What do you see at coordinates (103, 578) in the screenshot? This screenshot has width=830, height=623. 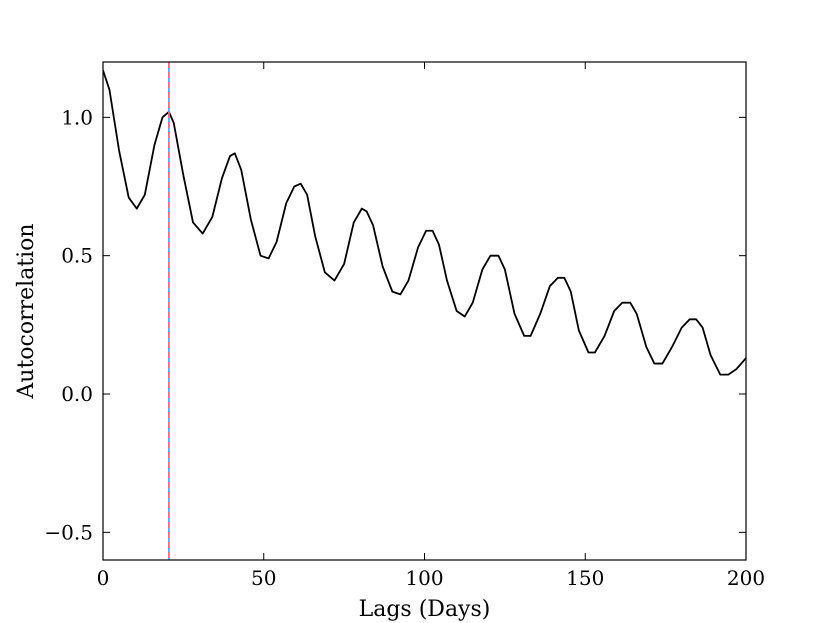 I see `x-tick-label: 0` at bounding box center [103, 578].